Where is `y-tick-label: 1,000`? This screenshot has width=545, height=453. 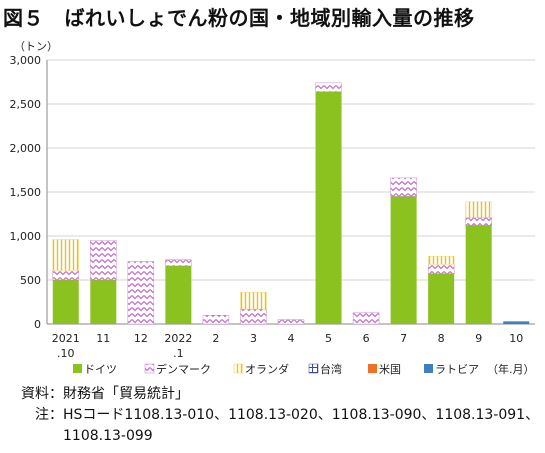
y-tick-label: 1,000 is located at coordinates (26, 236).